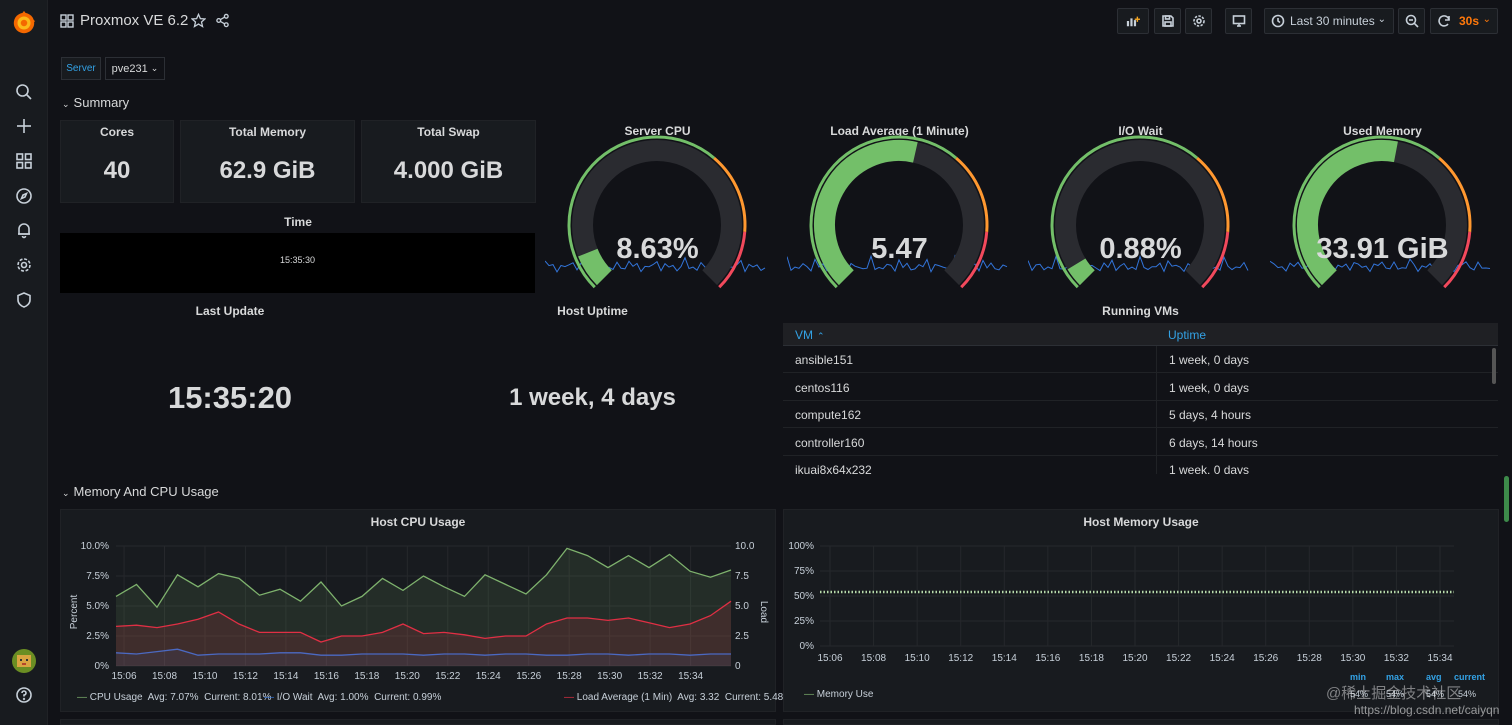 The image size is (1512, 725). Describe the element at coordinates (1382, 249) in the screenshot. I see `gauge-value: 33.91 GiB` at that location.